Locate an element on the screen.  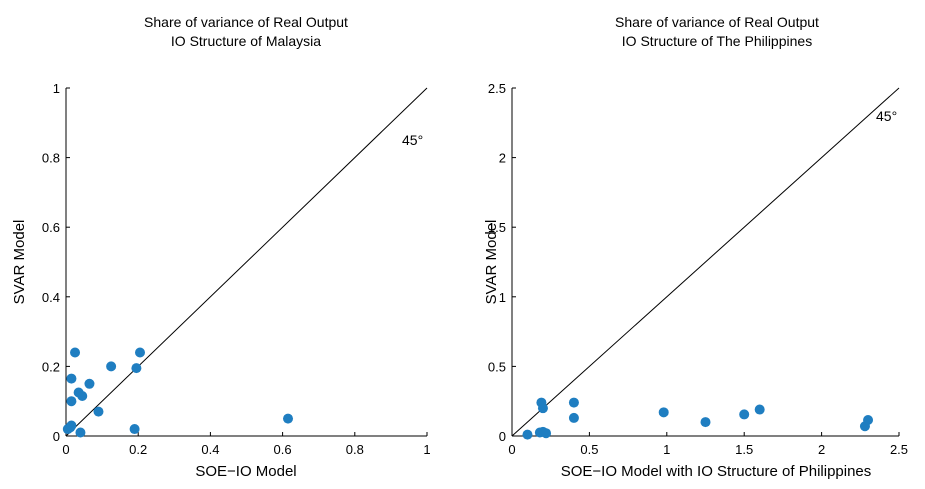
x-tick-label: 0.8 is located at coordinates (355, 449).